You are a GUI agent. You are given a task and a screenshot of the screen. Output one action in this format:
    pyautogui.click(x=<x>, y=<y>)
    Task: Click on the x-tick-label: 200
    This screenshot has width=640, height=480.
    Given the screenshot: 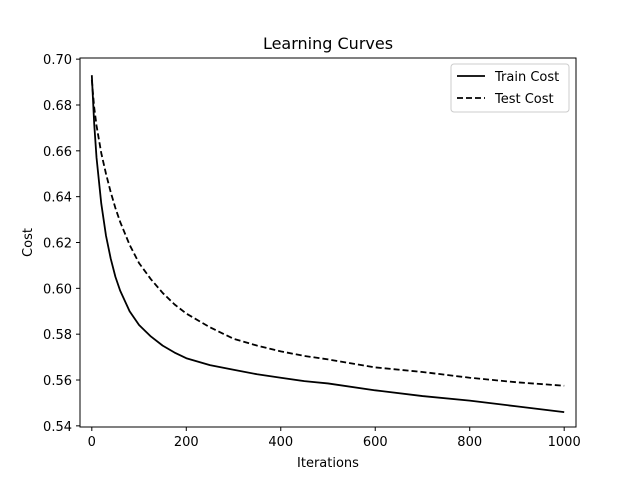 What is the action you would take?
    pyautogui.click(x=186, y=442)
    